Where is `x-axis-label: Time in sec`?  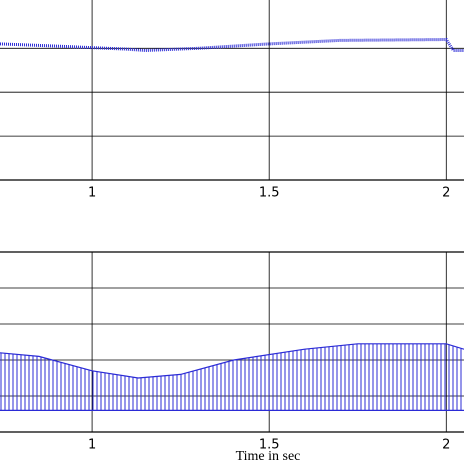 x-axis-label: Time in sec is located at coordinates (268, 456).